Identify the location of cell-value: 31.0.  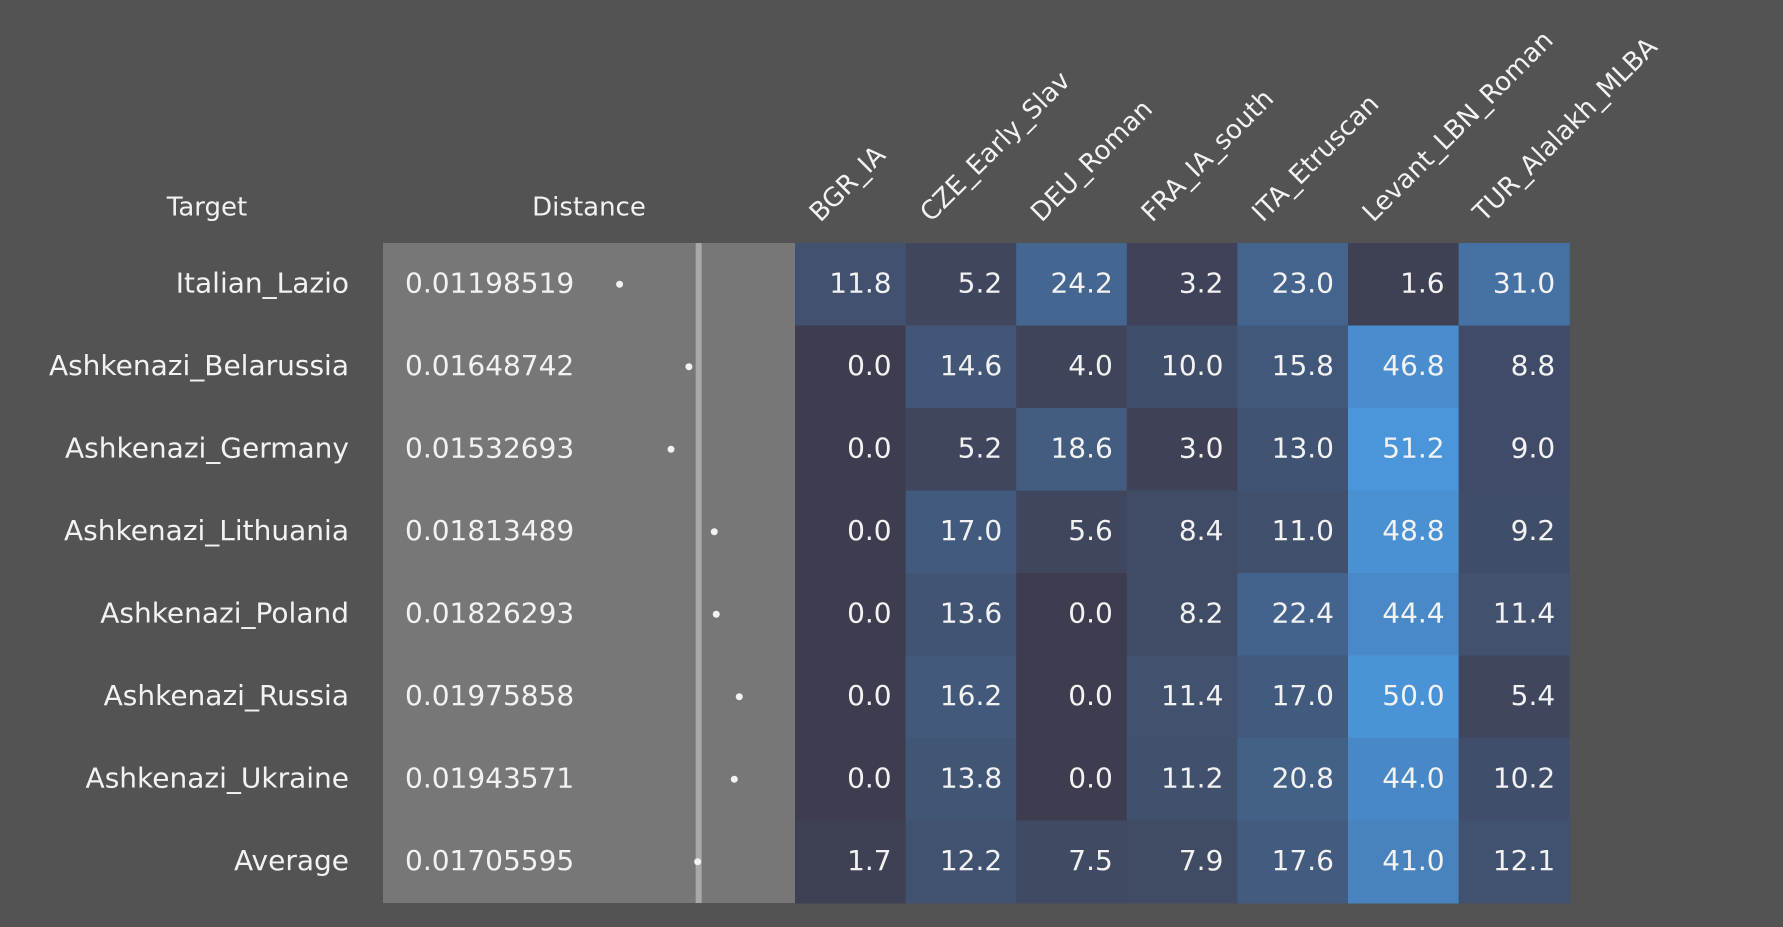
(1524, 282).